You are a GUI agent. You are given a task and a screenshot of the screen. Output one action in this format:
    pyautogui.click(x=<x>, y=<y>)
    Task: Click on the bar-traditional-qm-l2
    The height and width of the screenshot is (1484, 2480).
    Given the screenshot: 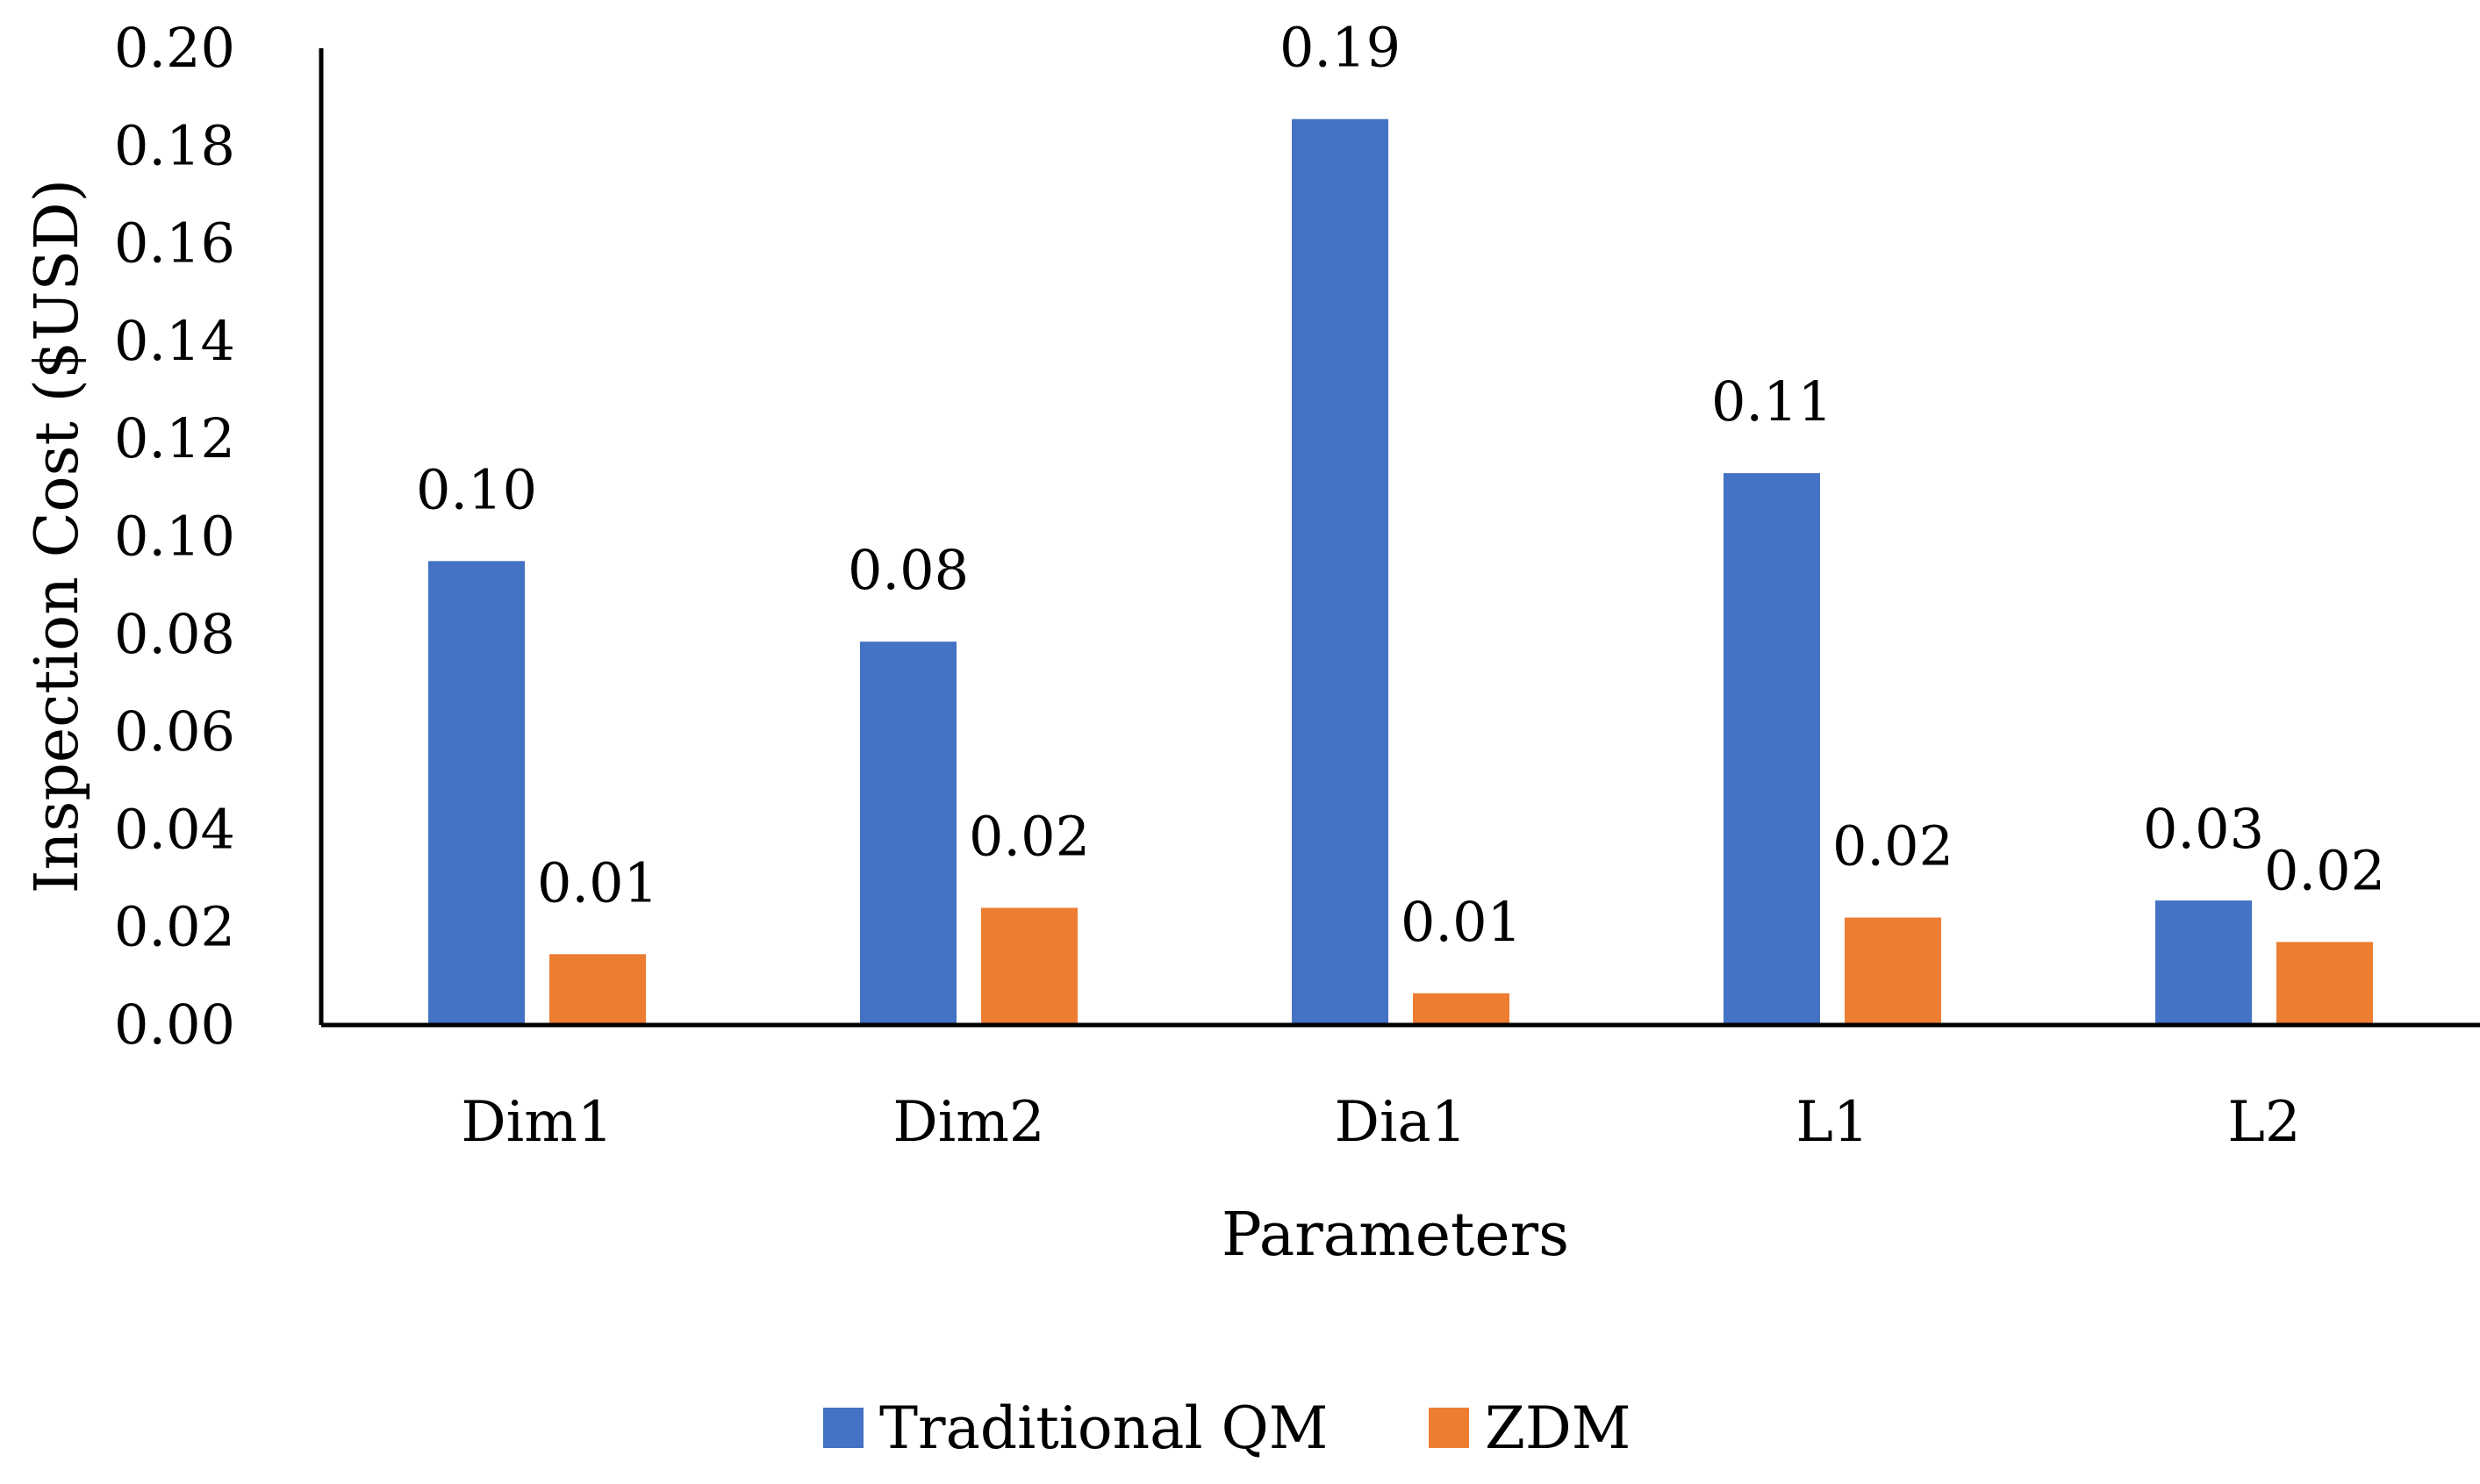 What is the action you would take?
    pyautogui.click(x=2203, y=962)
    